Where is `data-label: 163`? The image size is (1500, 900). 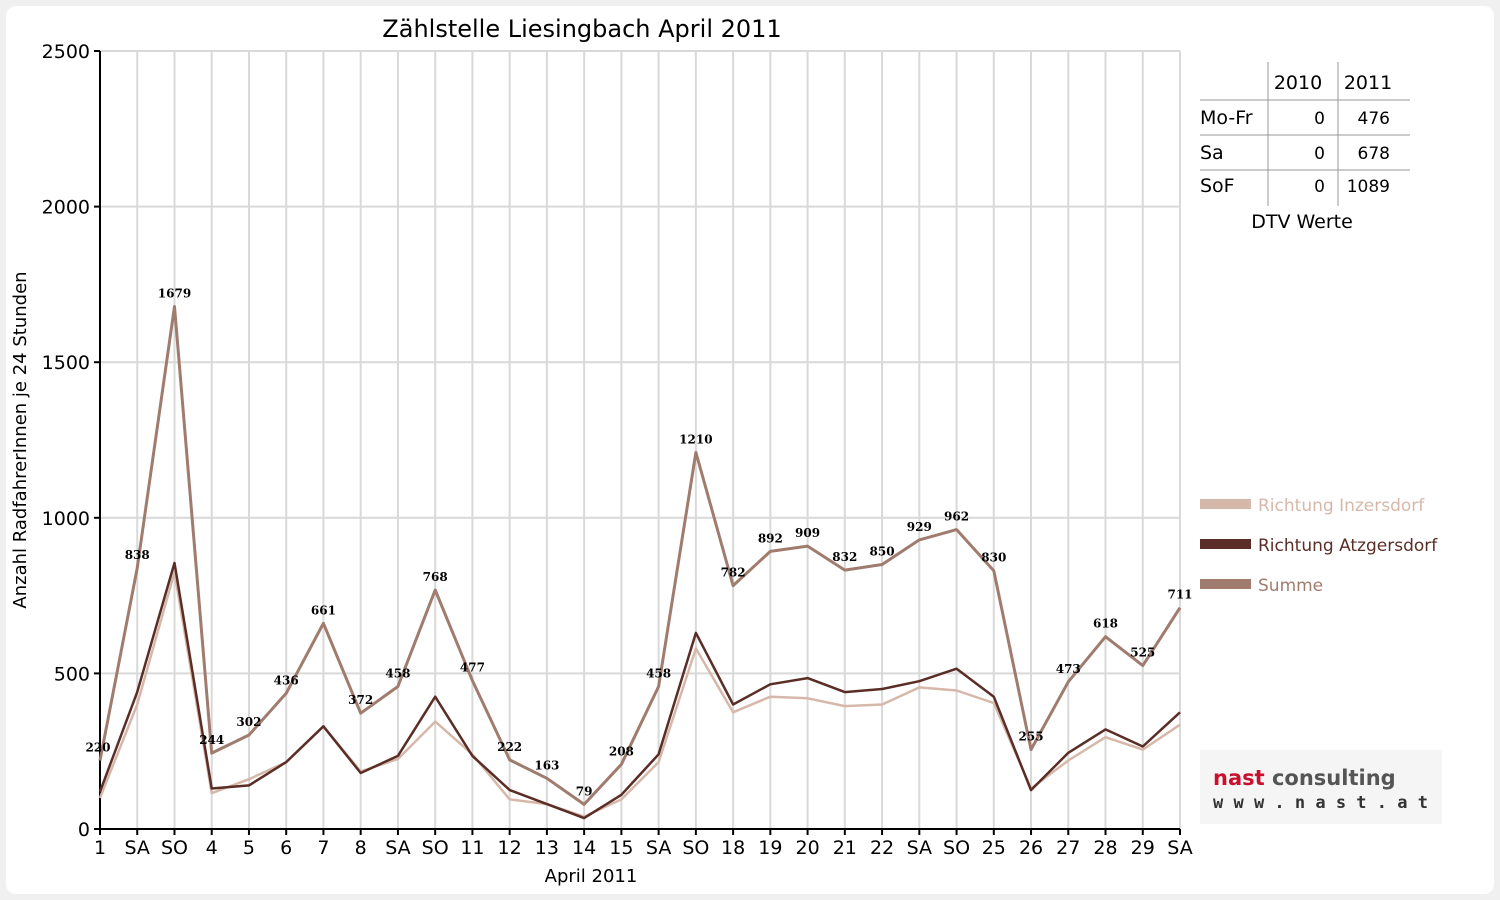
data-label: 163 is located at coordinates (546, 765).